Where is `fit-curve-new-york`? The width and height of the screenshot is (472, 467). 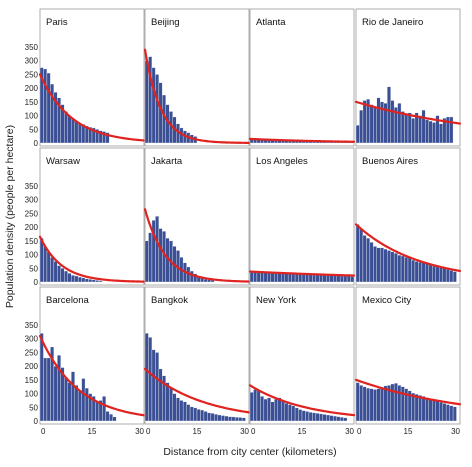
fit-curve-new-york is located at coordinates (302, 400).